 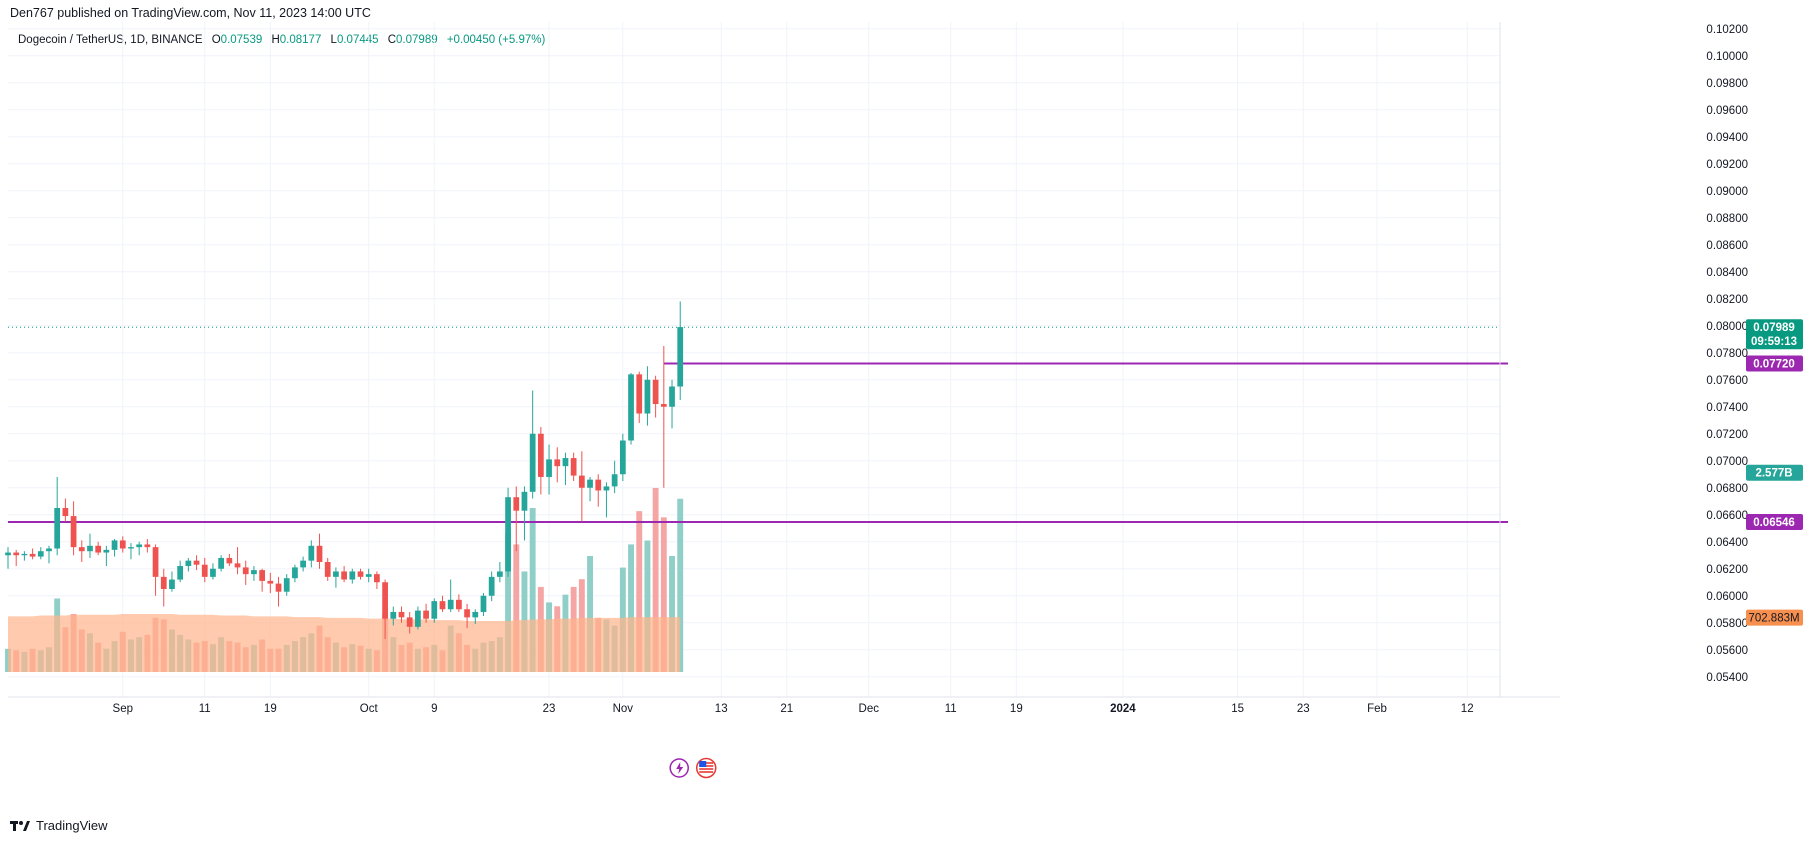 What do you see at coordinates (1727, 300) in the screenshot?
I see `price-tick-label: 0.08200` at bounding box center [1727, 300].